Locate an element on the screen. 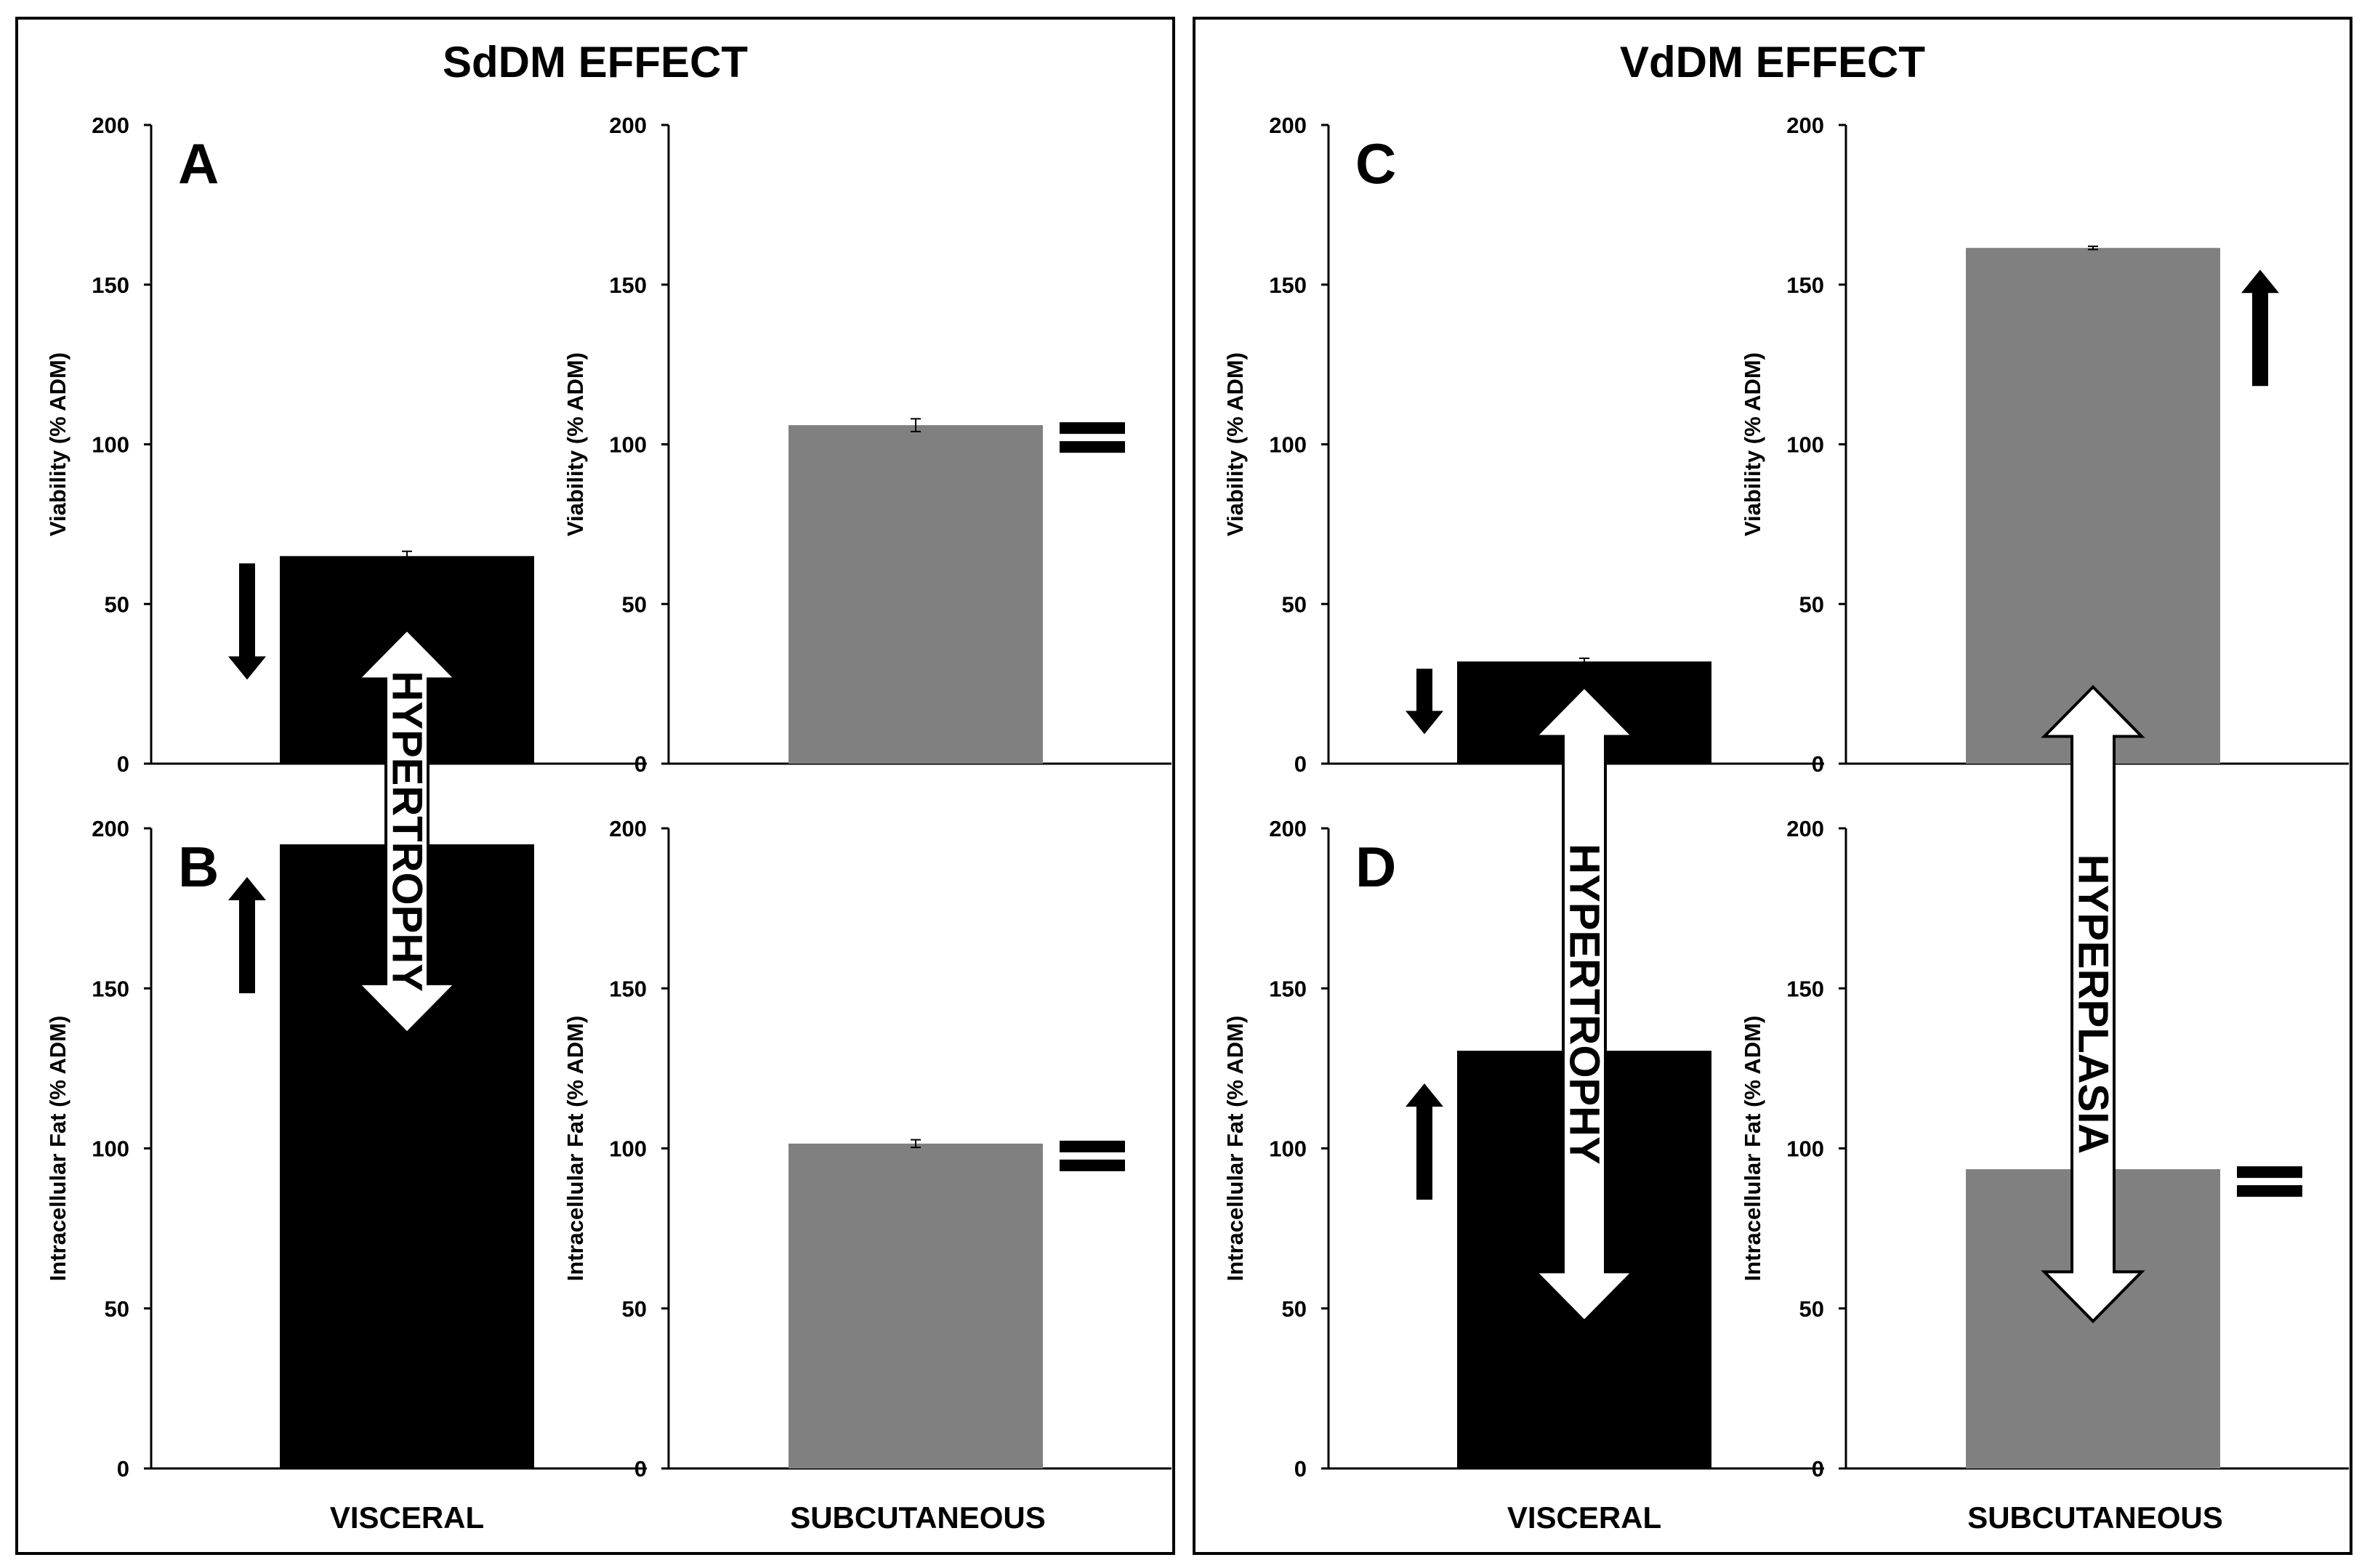  double-arrow-hypertrophy-0-label: HYPERTROPHY is located at coordinates (407, 831).